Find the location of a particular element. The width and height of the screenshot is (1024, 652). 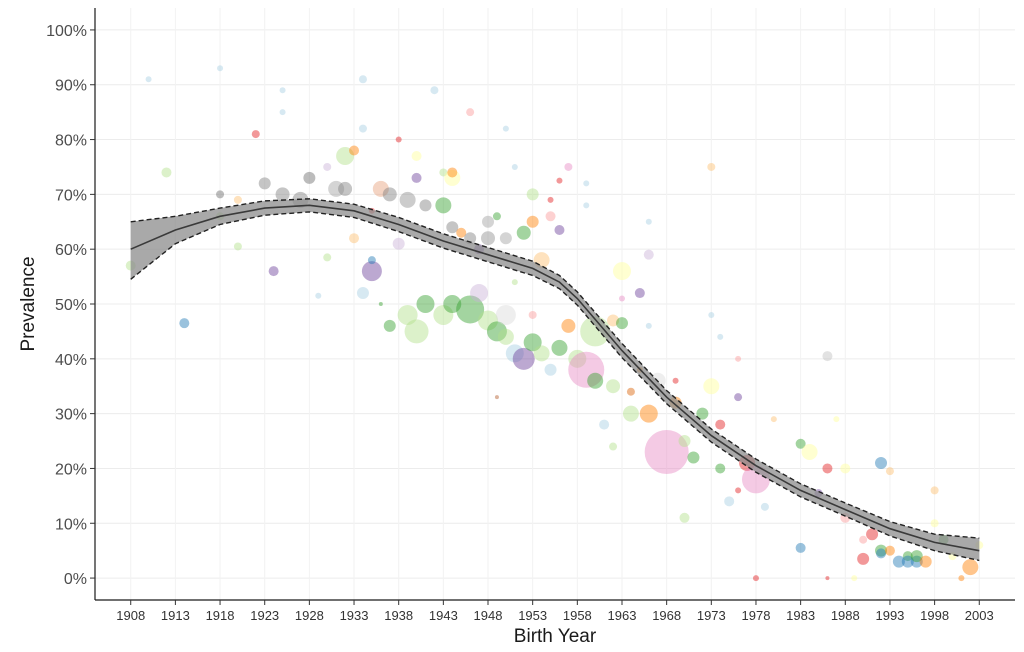

x-tick-label: 1953 is located at coordinates (532, 615).